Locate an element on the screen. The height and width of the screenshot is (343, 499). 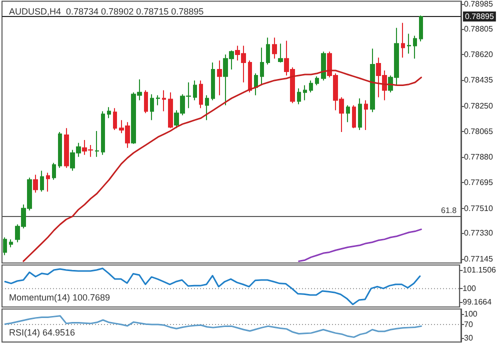
y-tick-label: 30 is located at coordinates (469, 338).